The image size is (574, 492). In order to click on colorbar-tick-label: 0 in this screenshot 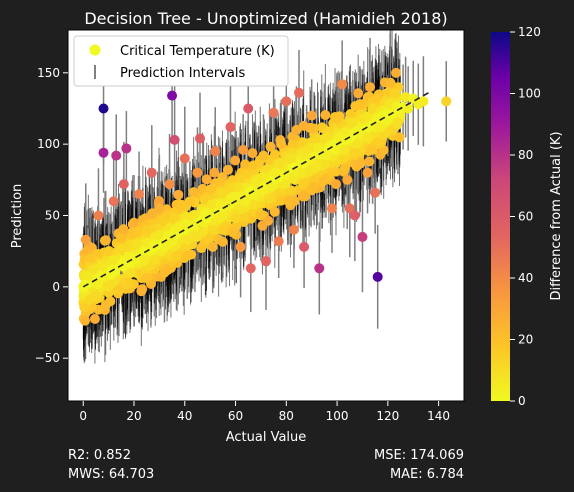, I will do `click(522, 401)`.